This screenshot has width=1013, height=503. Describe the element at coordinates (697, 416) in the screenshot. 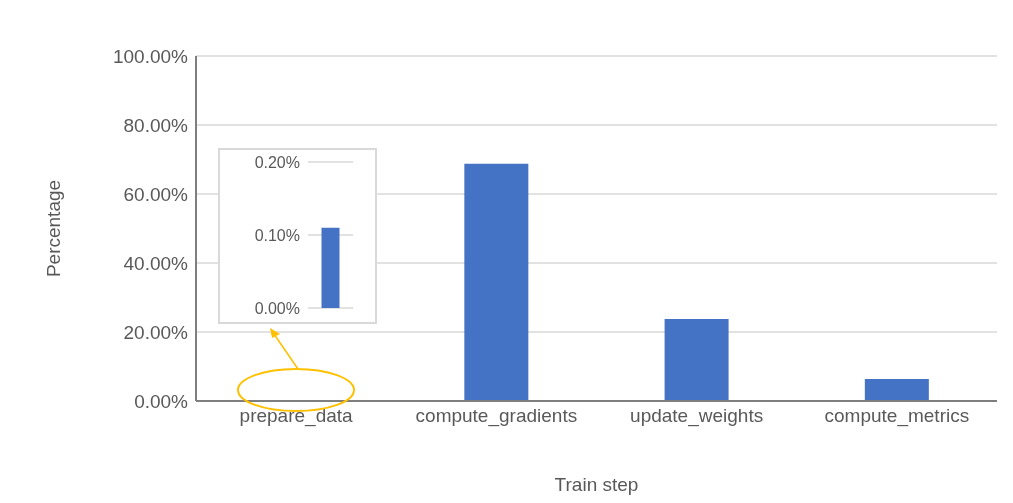

I see `x-tick-label: update_weights` at that location.